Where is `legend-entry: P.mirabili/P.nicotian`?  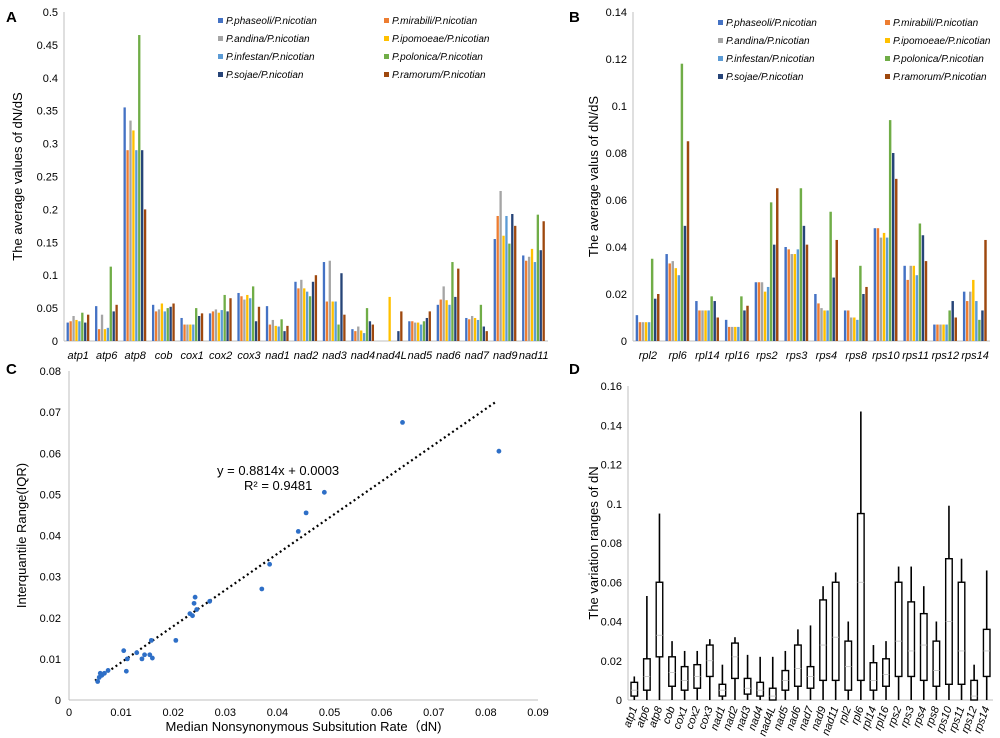
legend-entry: P.mirabili/P.nicotian is located at coordinates (435, 21).